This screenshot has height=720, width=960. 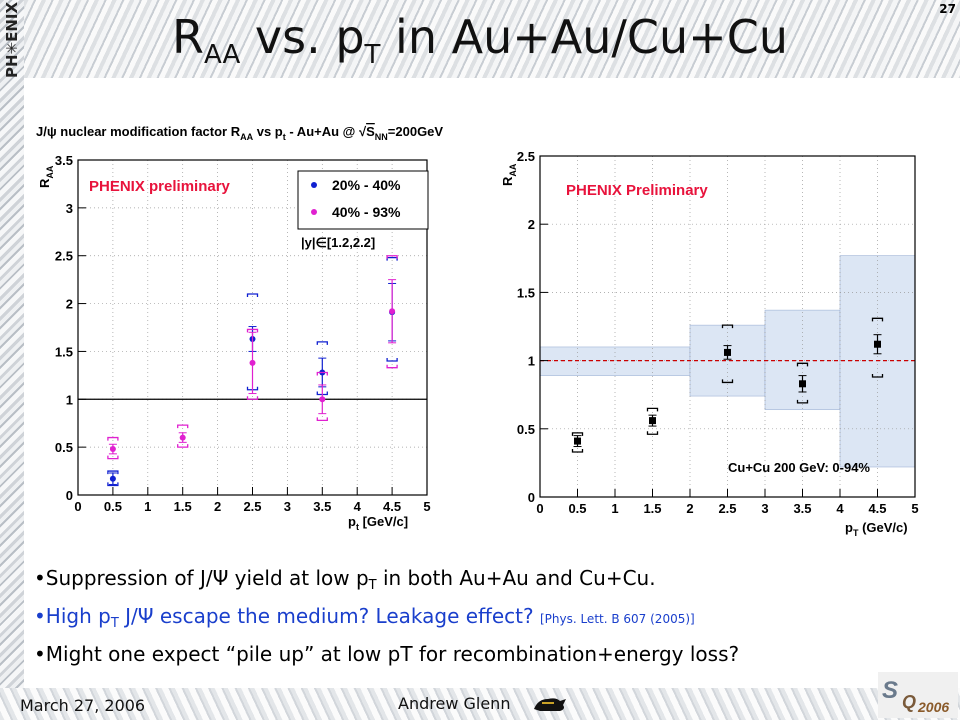 What do you see at coordinates (550, 704) in the screenshot?
I see `university-logo` at bounding box center [550, 704].